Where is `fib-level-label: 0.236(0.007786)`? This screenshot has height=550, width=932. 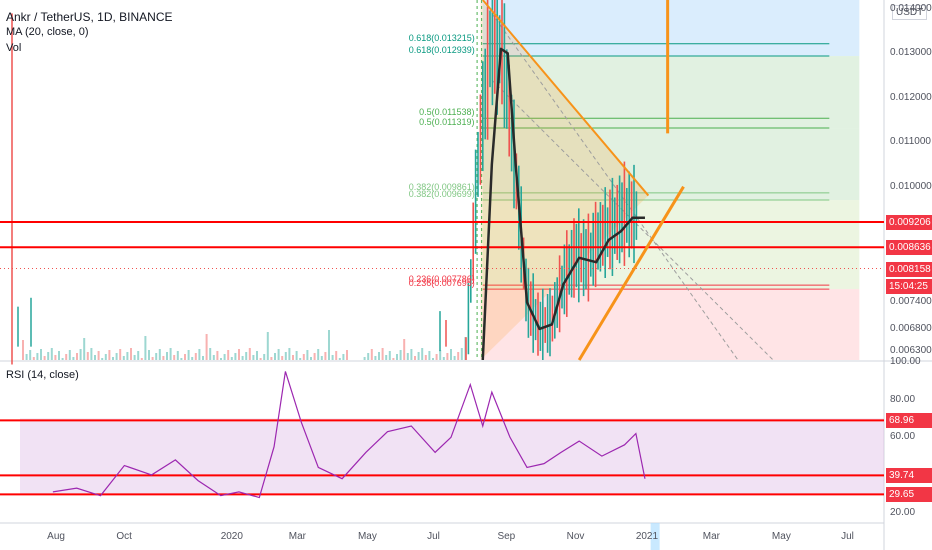
fib-level-label: 0.236(0.007786) is located at coordinates (441, 279).